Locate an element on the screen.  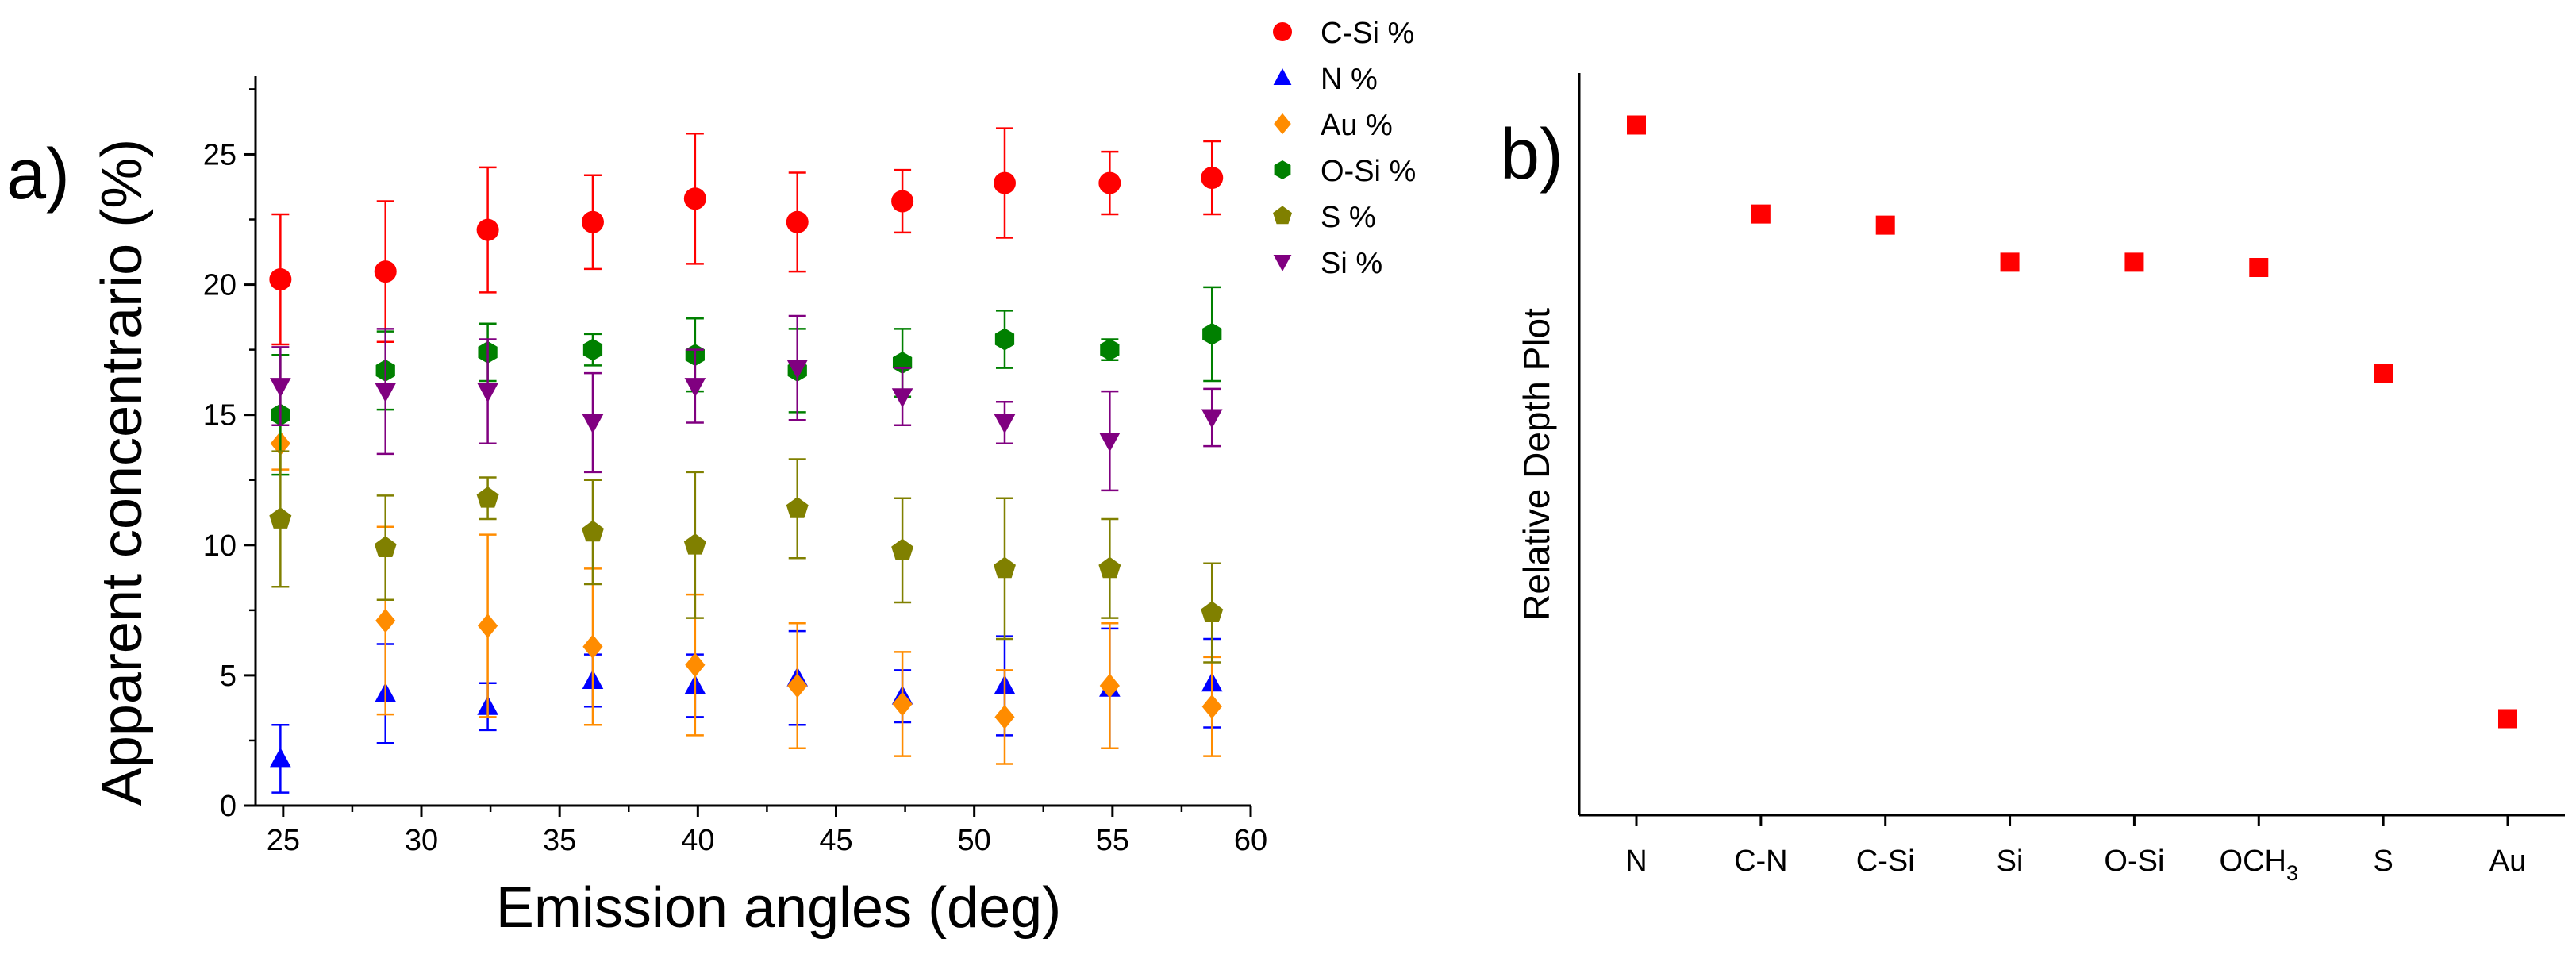
x-tick-label: 40 is located at coordinates (697, 840).